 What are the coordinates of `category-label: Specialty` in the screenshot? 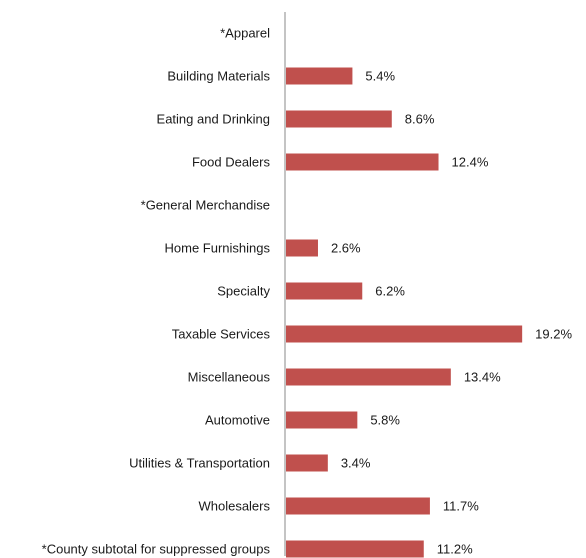 It's located at (243, 291).